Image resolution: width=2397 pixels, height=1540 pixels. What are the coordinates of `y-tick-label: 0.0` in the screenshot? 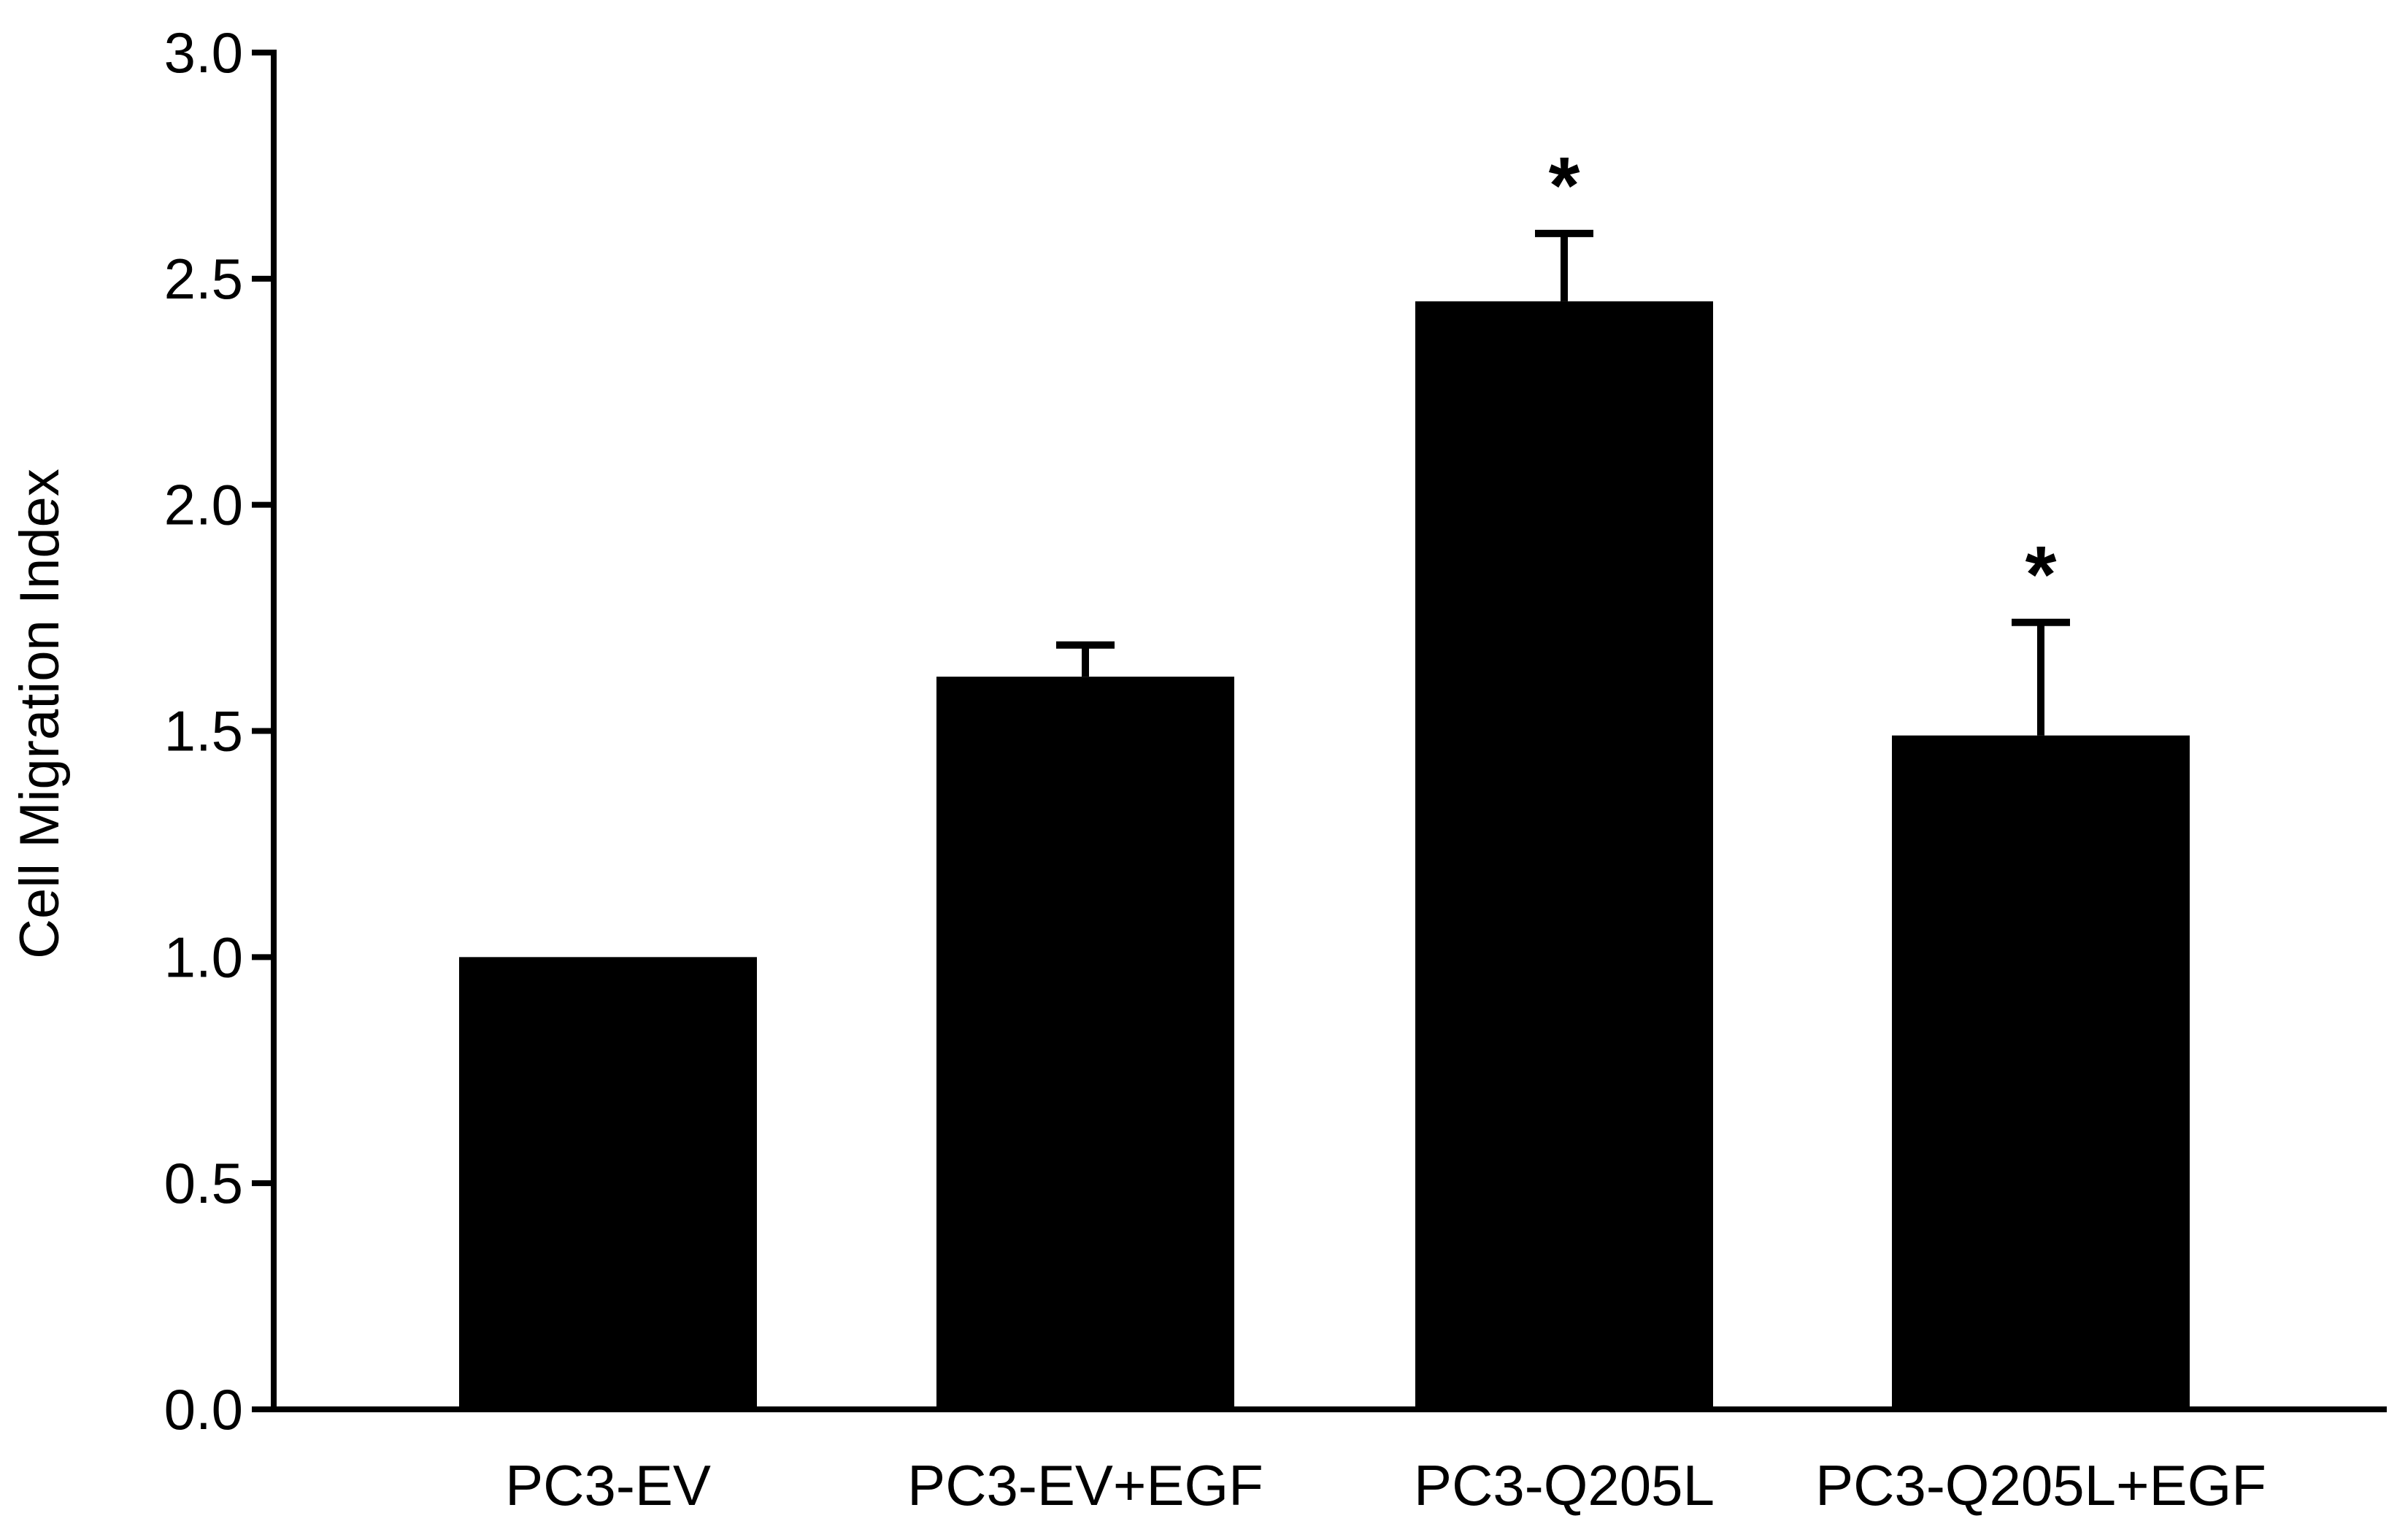 It's located at (204, 1409).